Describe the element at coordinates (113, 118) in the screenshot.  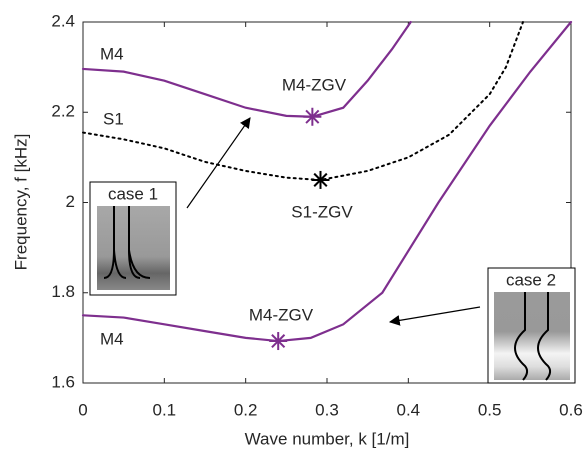
I see `curve-label: S1` at that location.